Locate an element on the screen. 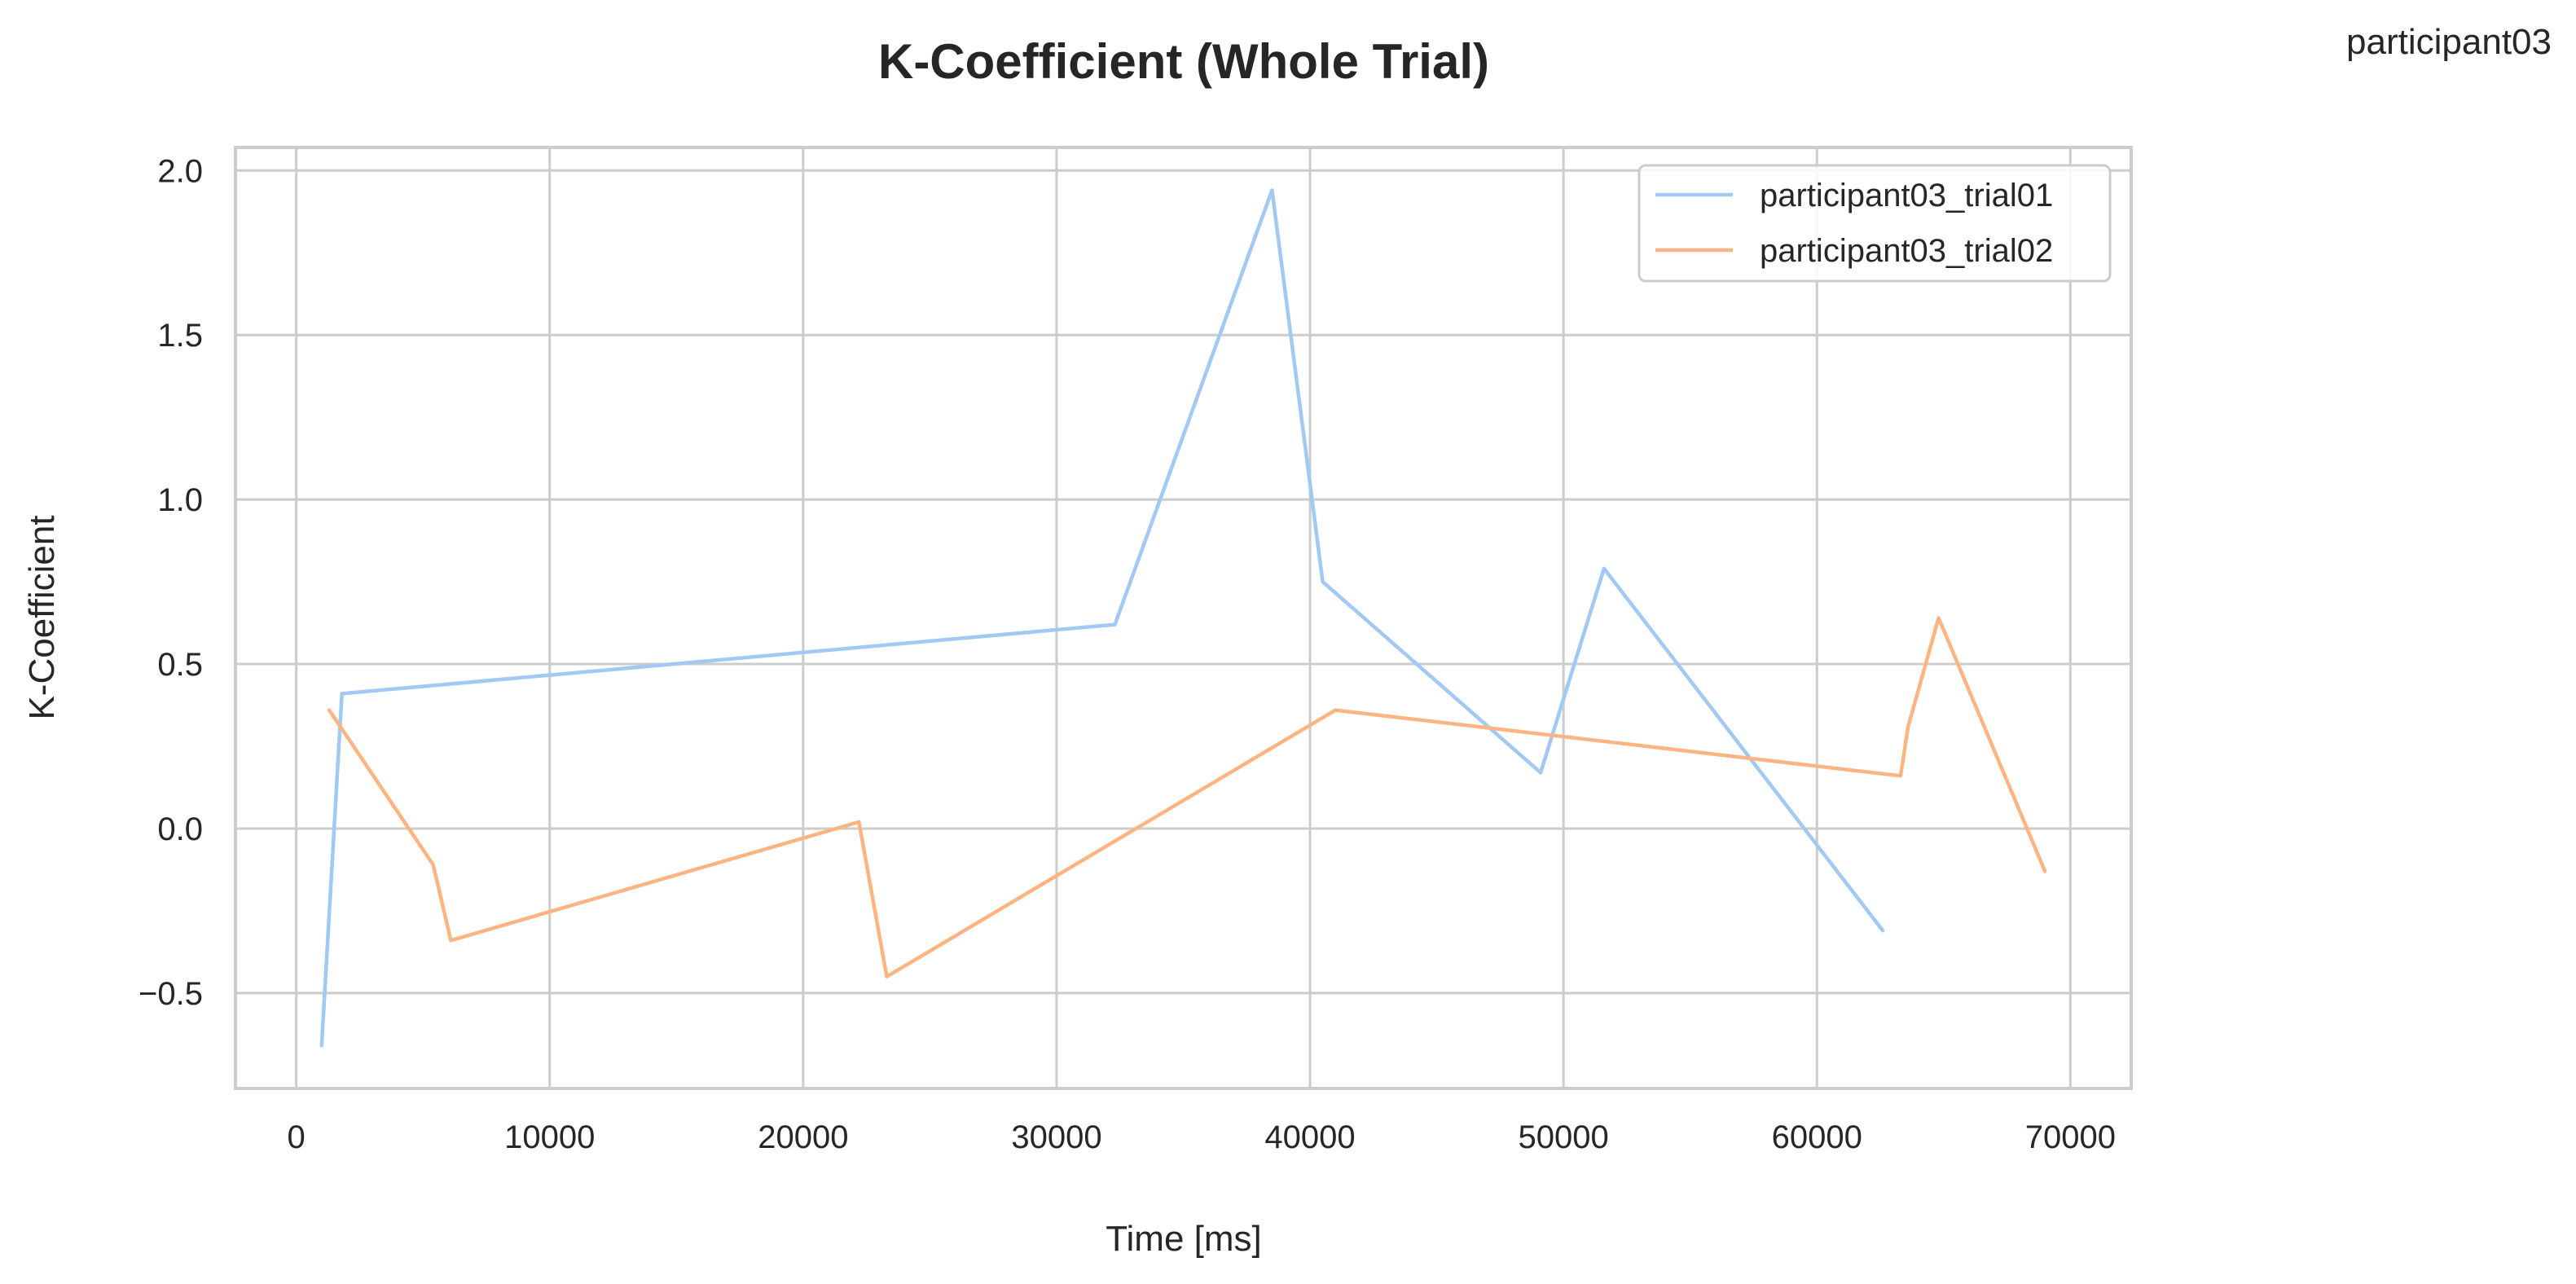 The height and width of the screenshot is (1284, 2576). x-tick-label: 40000 is located at coordinates (1309, 1137).